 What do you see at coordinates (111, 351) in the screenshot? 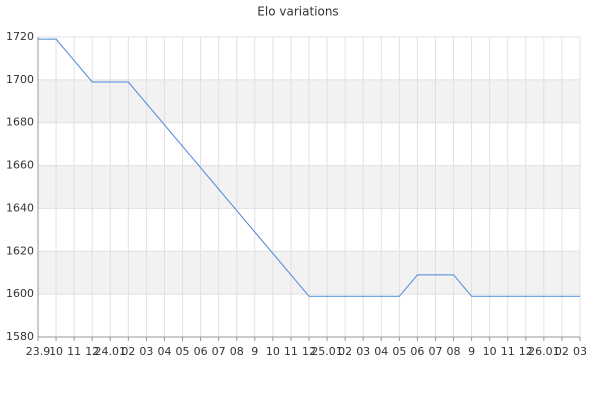
I see `x-tick-label: 24.01` at bounding box center [111, 351].